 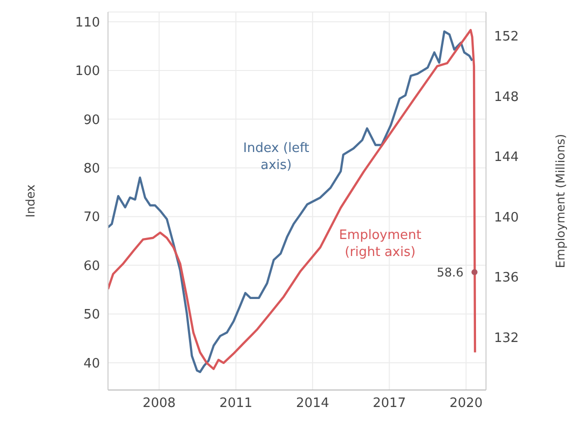 What do you see at coordinates (450, 272) in the screenshot?
I see `annotation: 58.6` at bounding box center [450, 272].